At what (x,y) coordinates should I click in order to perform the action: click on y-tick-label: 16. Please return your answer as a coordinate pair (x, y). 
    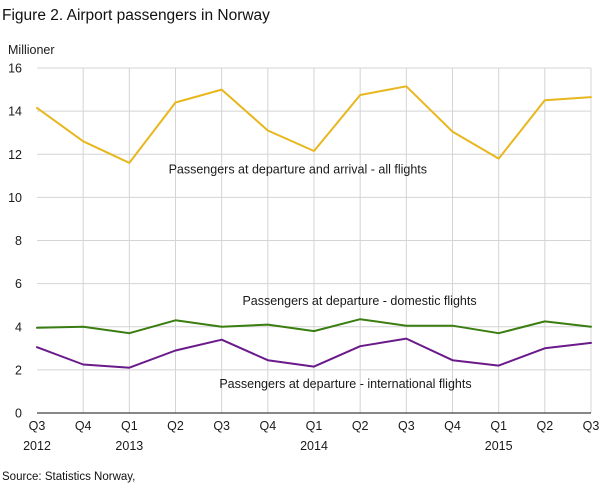
    Looking at the image, I should click on (15, 69).